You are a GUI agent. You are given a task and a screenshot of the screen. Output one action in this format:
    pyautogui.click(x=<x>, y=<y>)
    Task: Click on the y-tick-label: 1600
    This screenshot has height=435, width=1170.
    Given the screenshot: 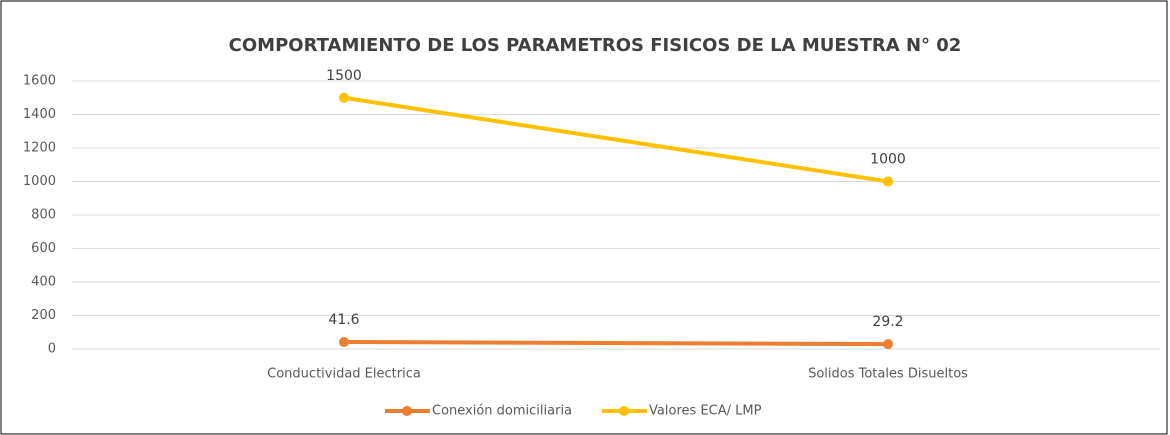 What is the action you would take?
    pyautogui.click(x=39, y=81)
    